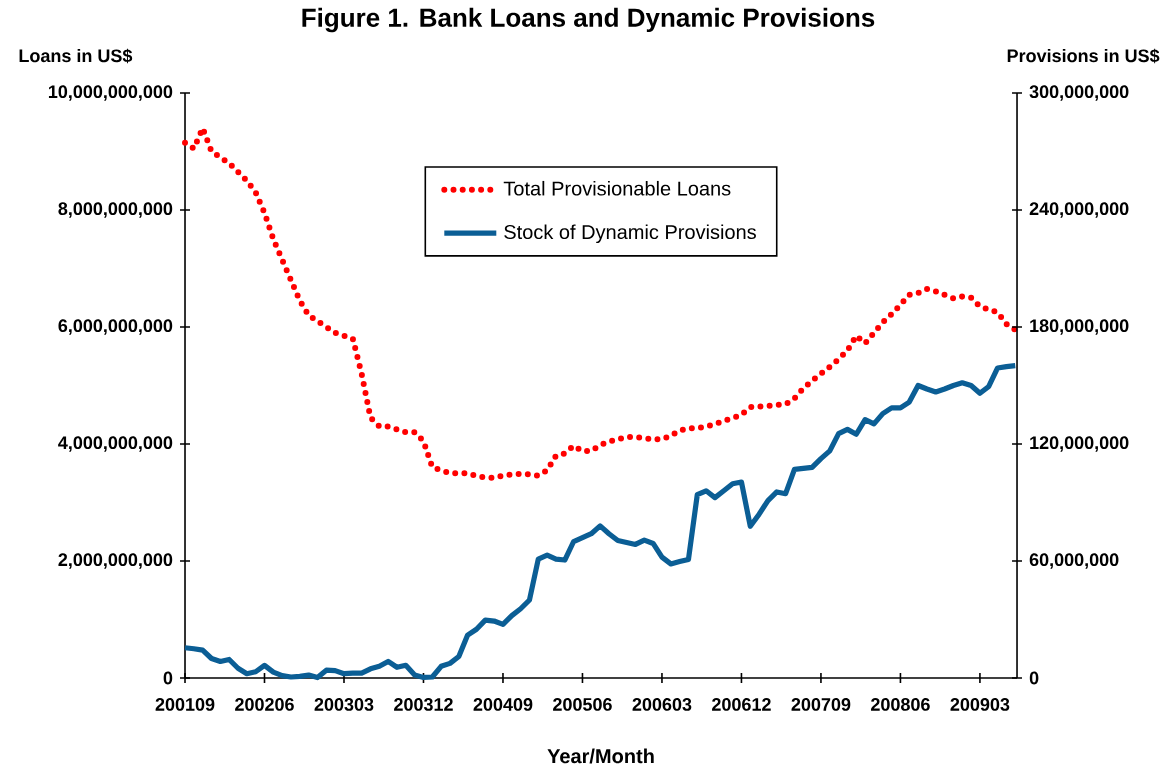 Image resolution: width=1176 pixels, height=767 pixels. What do you see at coordinates (1074, 561) in the screenshot?
I see `y2-tick-label: 60,000,000` at bounding box center [1074, 561].